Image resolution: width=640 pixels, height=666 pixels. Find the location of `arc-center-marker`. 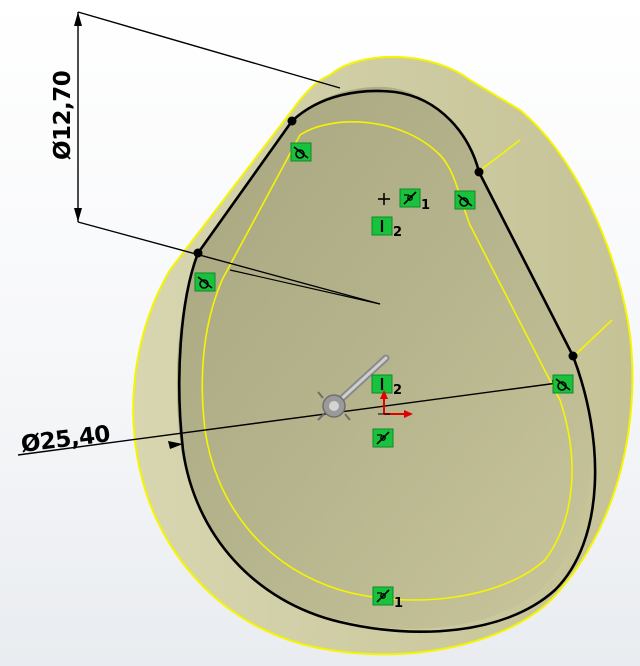

arc-center-marker is located at coordinates (384, 199).